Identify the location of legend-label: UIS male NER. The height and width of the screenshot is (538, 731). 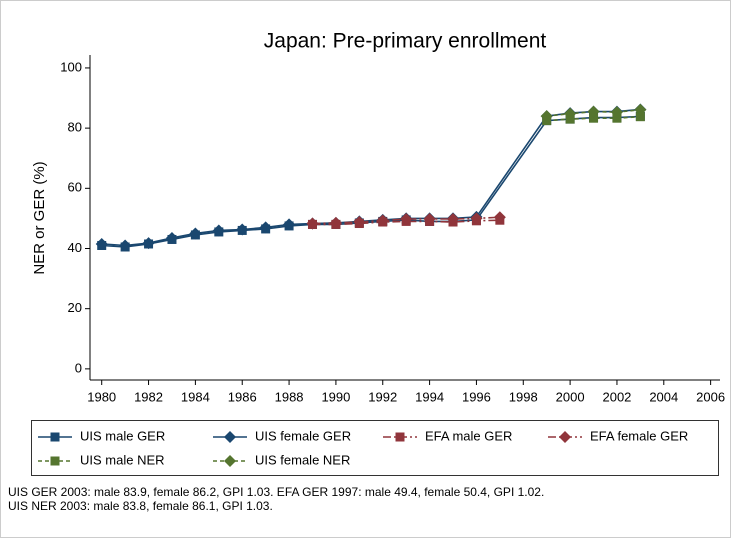
(122, 459).